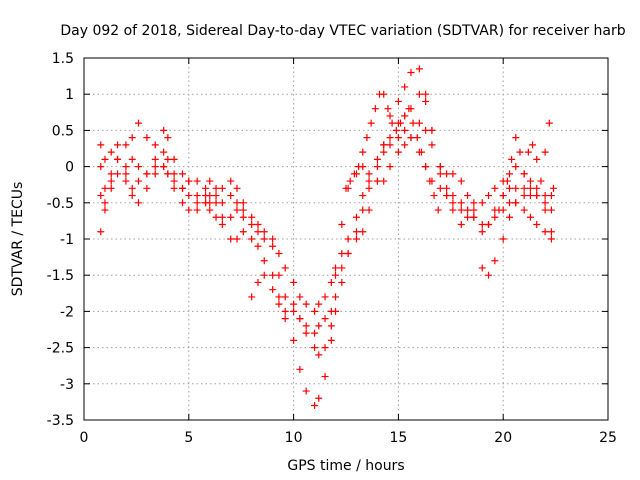  What do you see at coordinates (84, 438) in the screenshot?
I see `x-tick-label: 0` at bounding box center [84, 438].